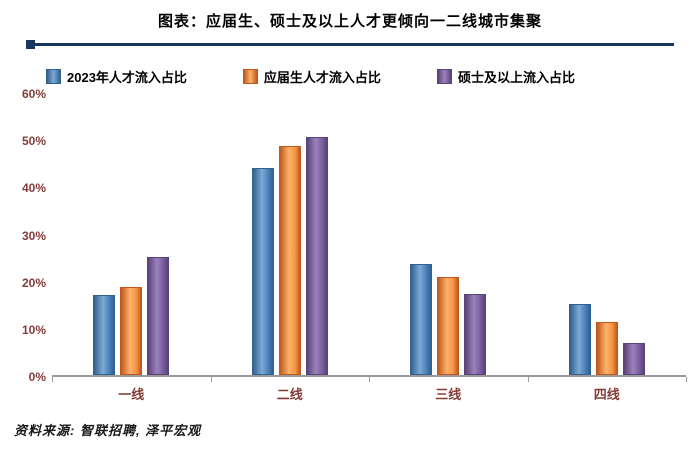  I want to click on legend-label: 2023年人才流入占比, so click(127, 77).